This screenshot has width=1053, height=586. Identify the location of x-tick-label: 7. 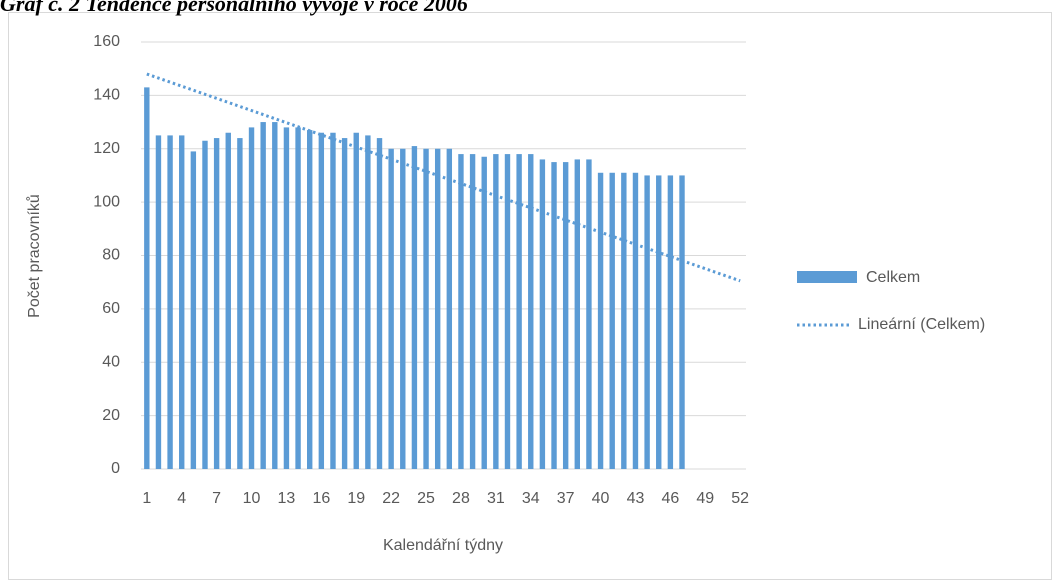
(216, 498).